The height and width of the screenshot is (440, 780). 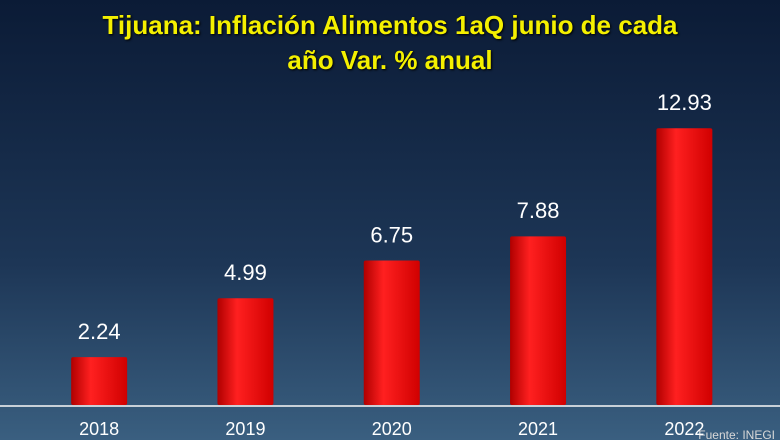 What do you see at coordinates (245, 429) in the screenshot?
I see `x-tick-label: 2019` at bounding box center [245, 429].